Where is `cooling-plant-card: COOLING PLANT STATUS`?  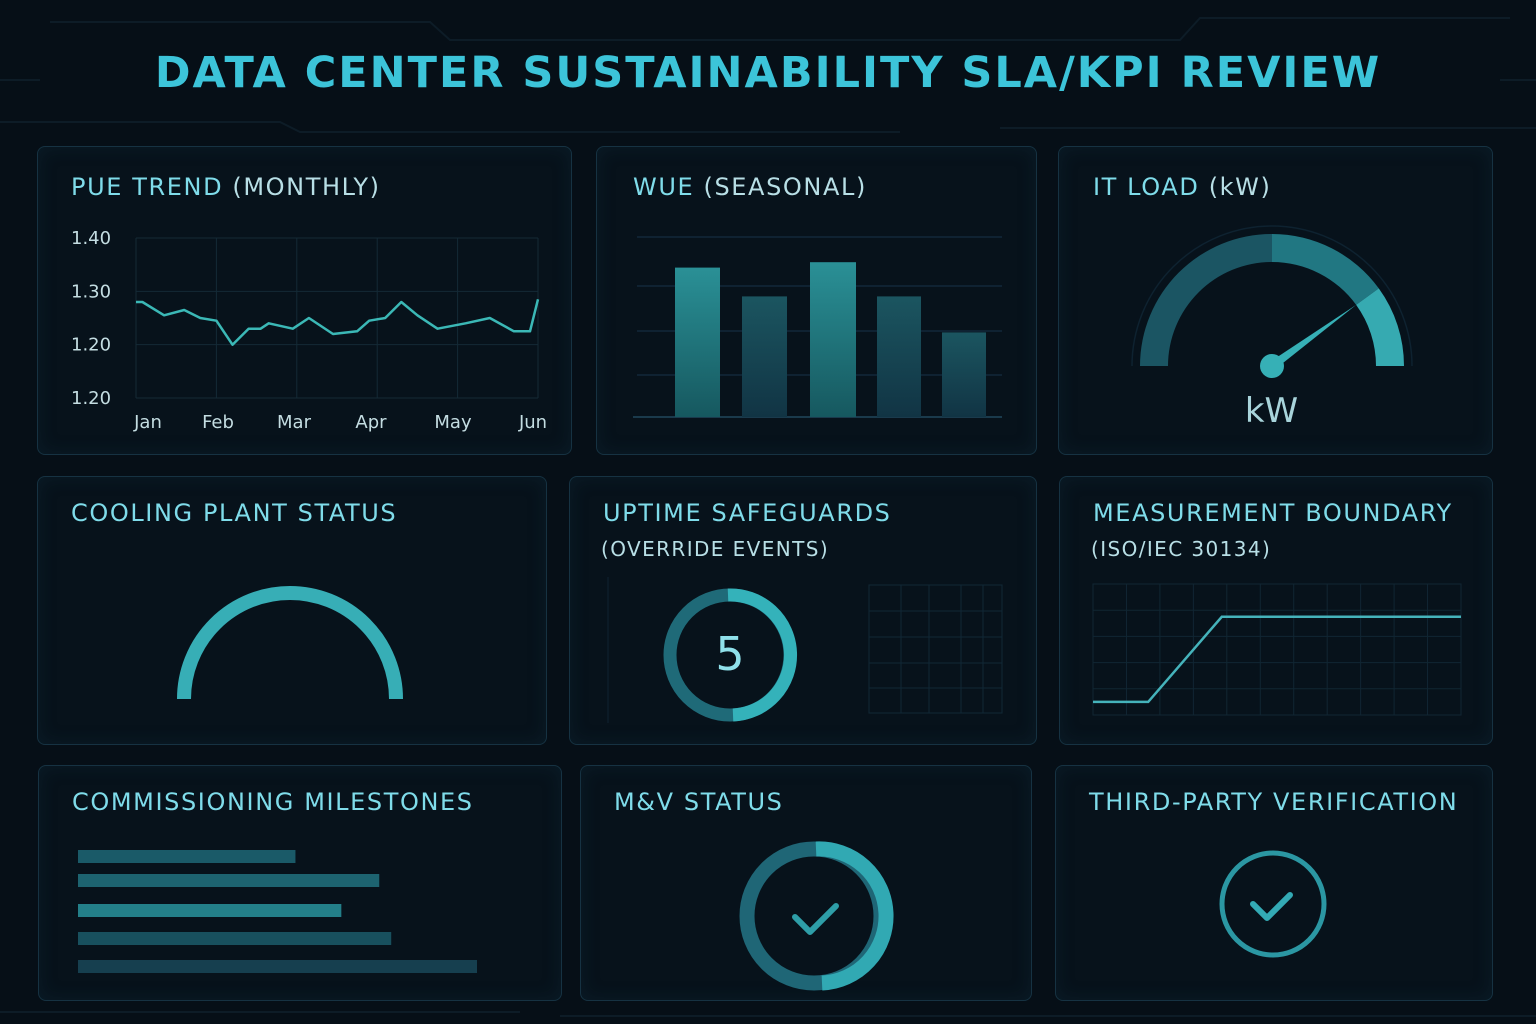
cooling-plant-card: COOLING PLANT STATUS is located at coordinates (292, 610).